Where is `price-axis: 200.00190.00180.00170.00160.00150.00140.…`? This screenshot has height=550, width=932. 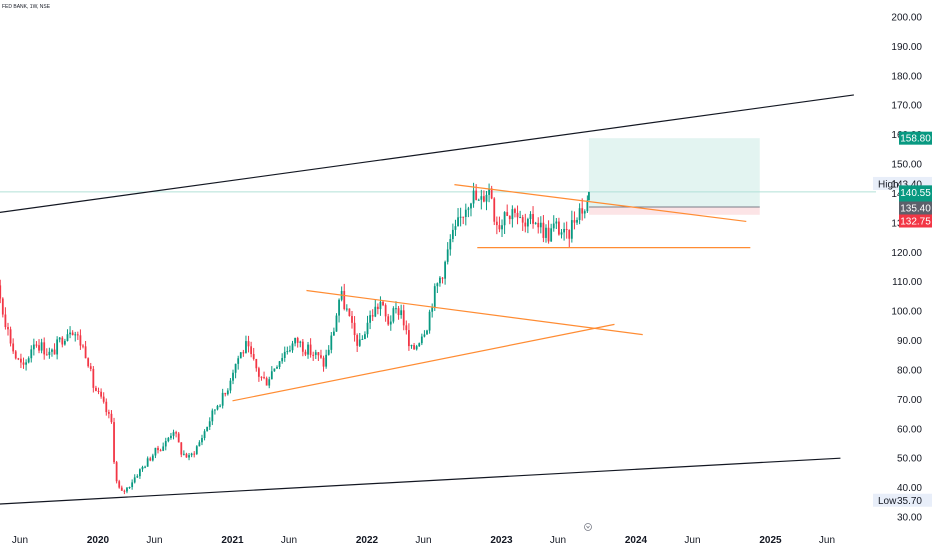
price-axis: 200.00190.00180.00170.00160.00150.00140.… is located at coordinates (906, 268).